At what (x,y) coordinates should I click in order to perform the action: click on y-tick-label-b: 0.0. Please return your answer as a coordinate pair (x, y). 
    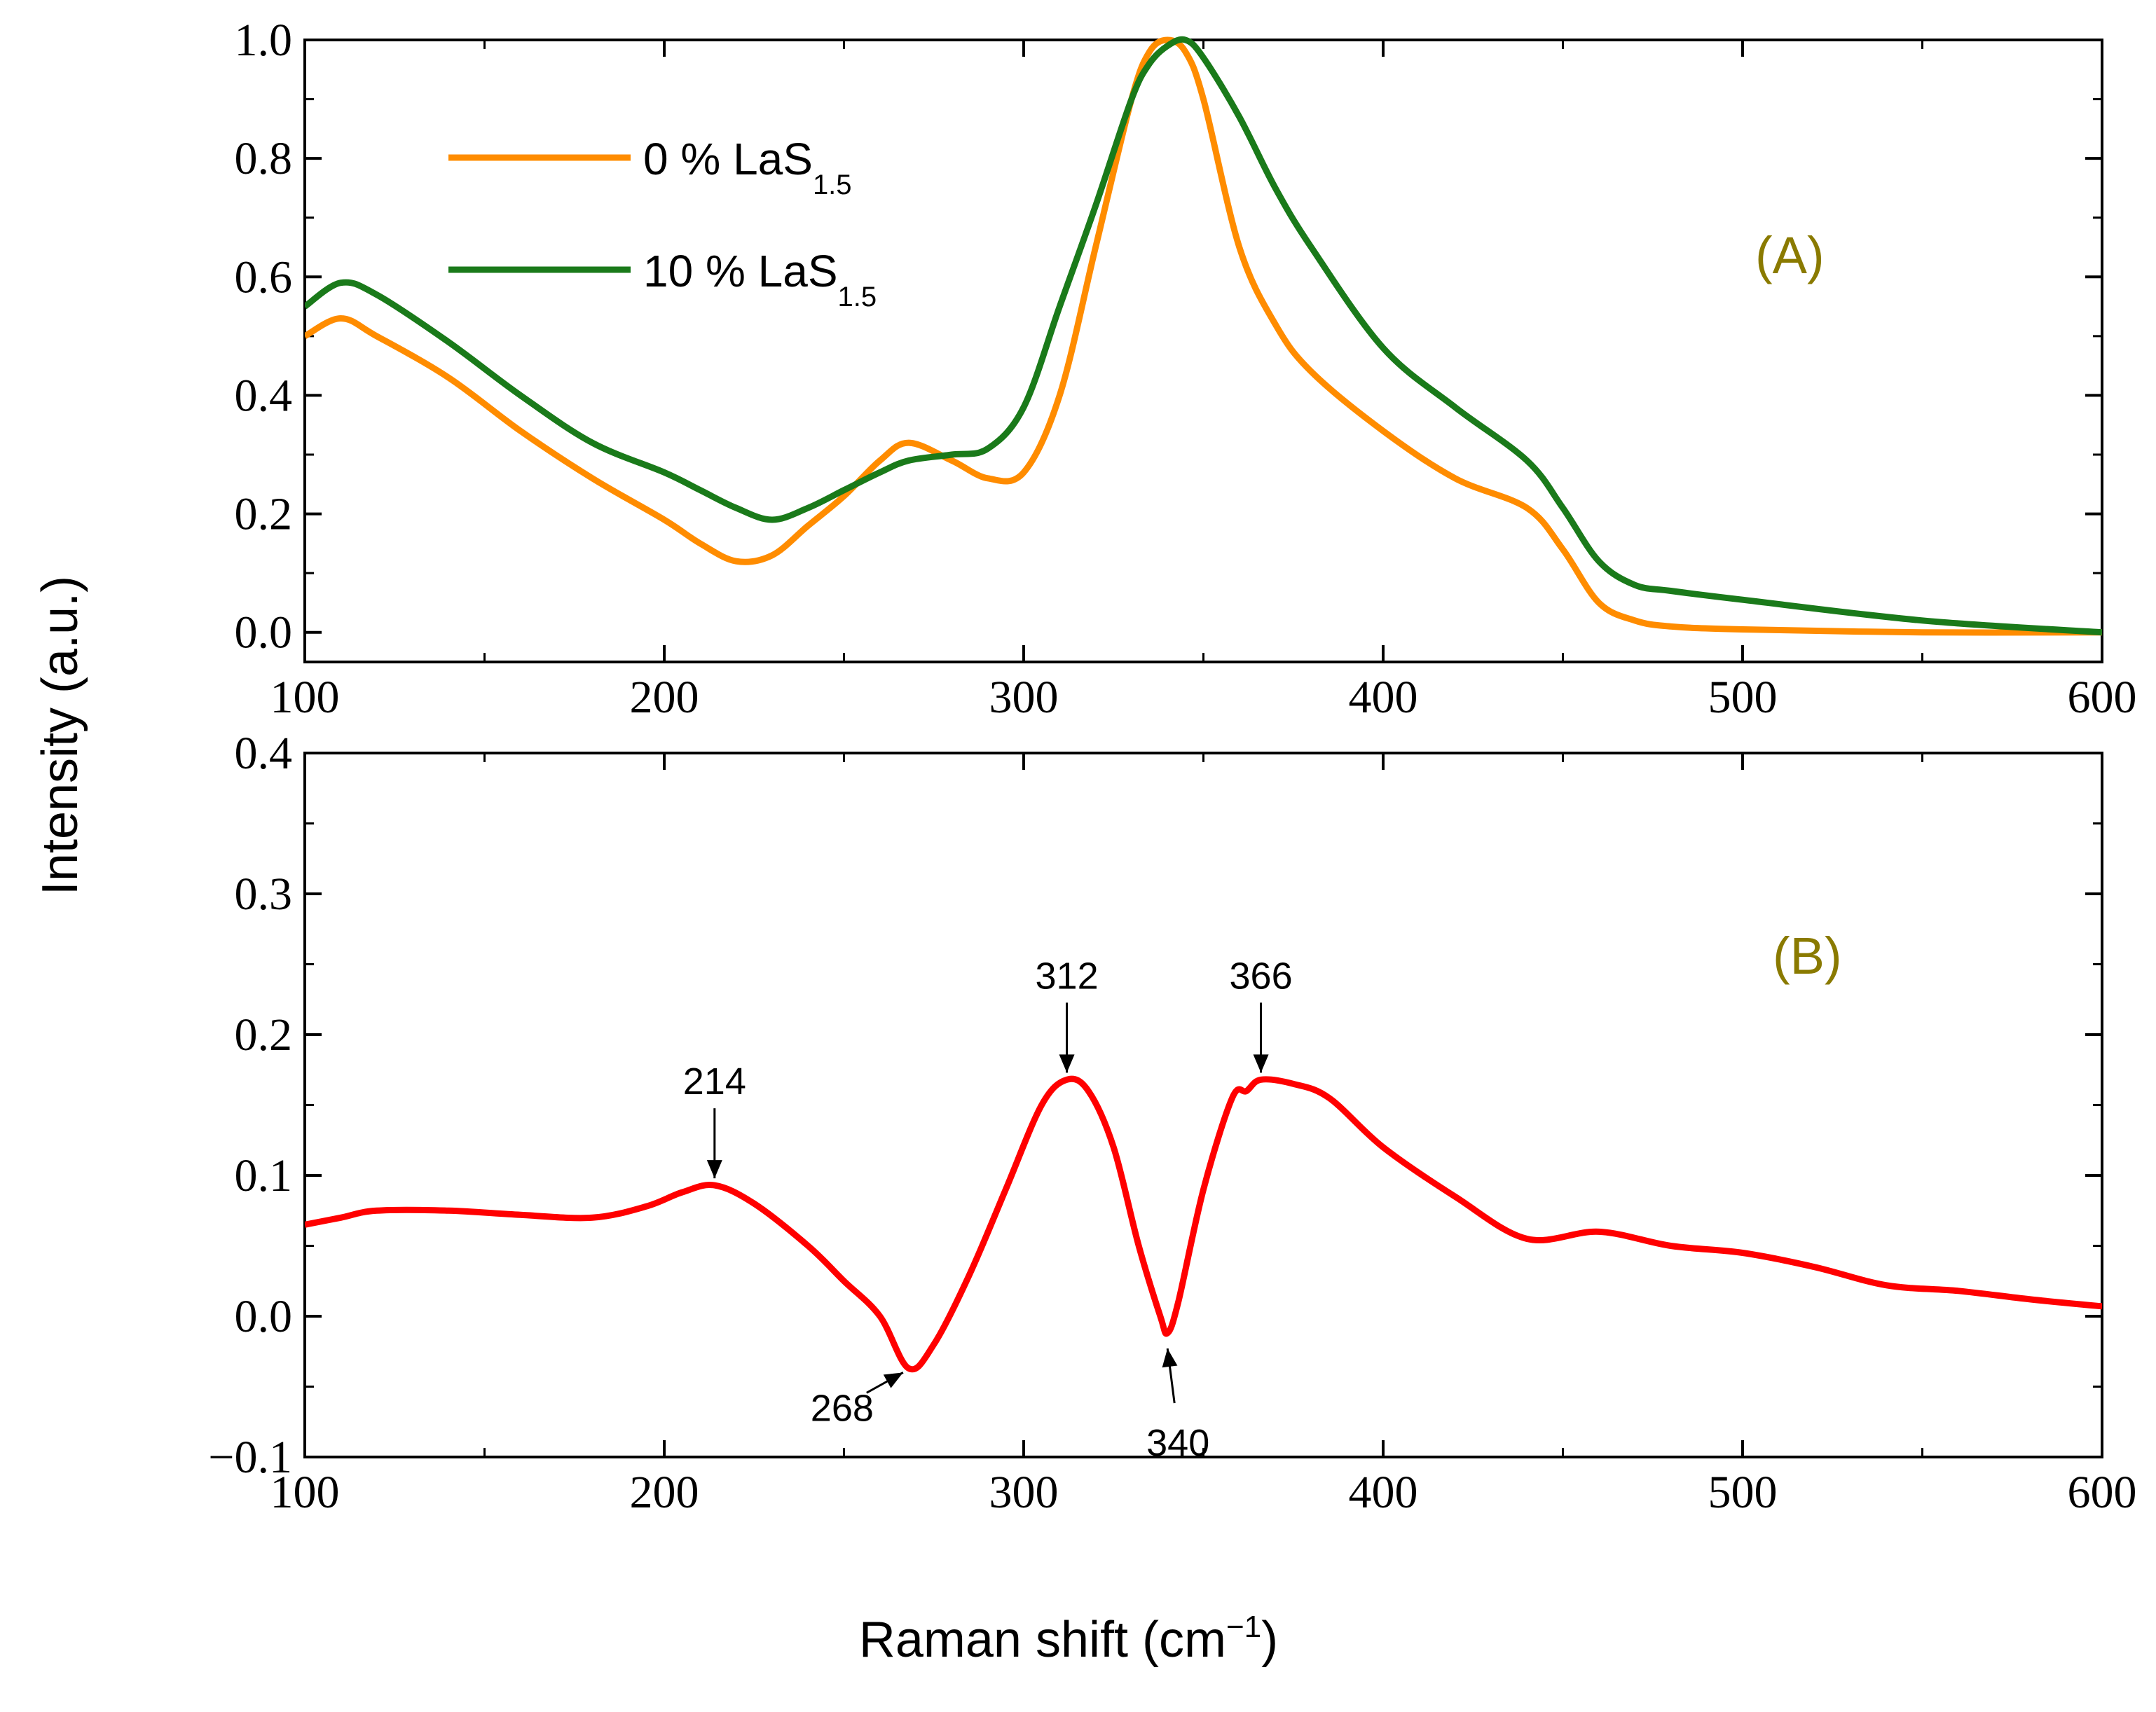
    Looking at the image, I should click on (264, 1316).